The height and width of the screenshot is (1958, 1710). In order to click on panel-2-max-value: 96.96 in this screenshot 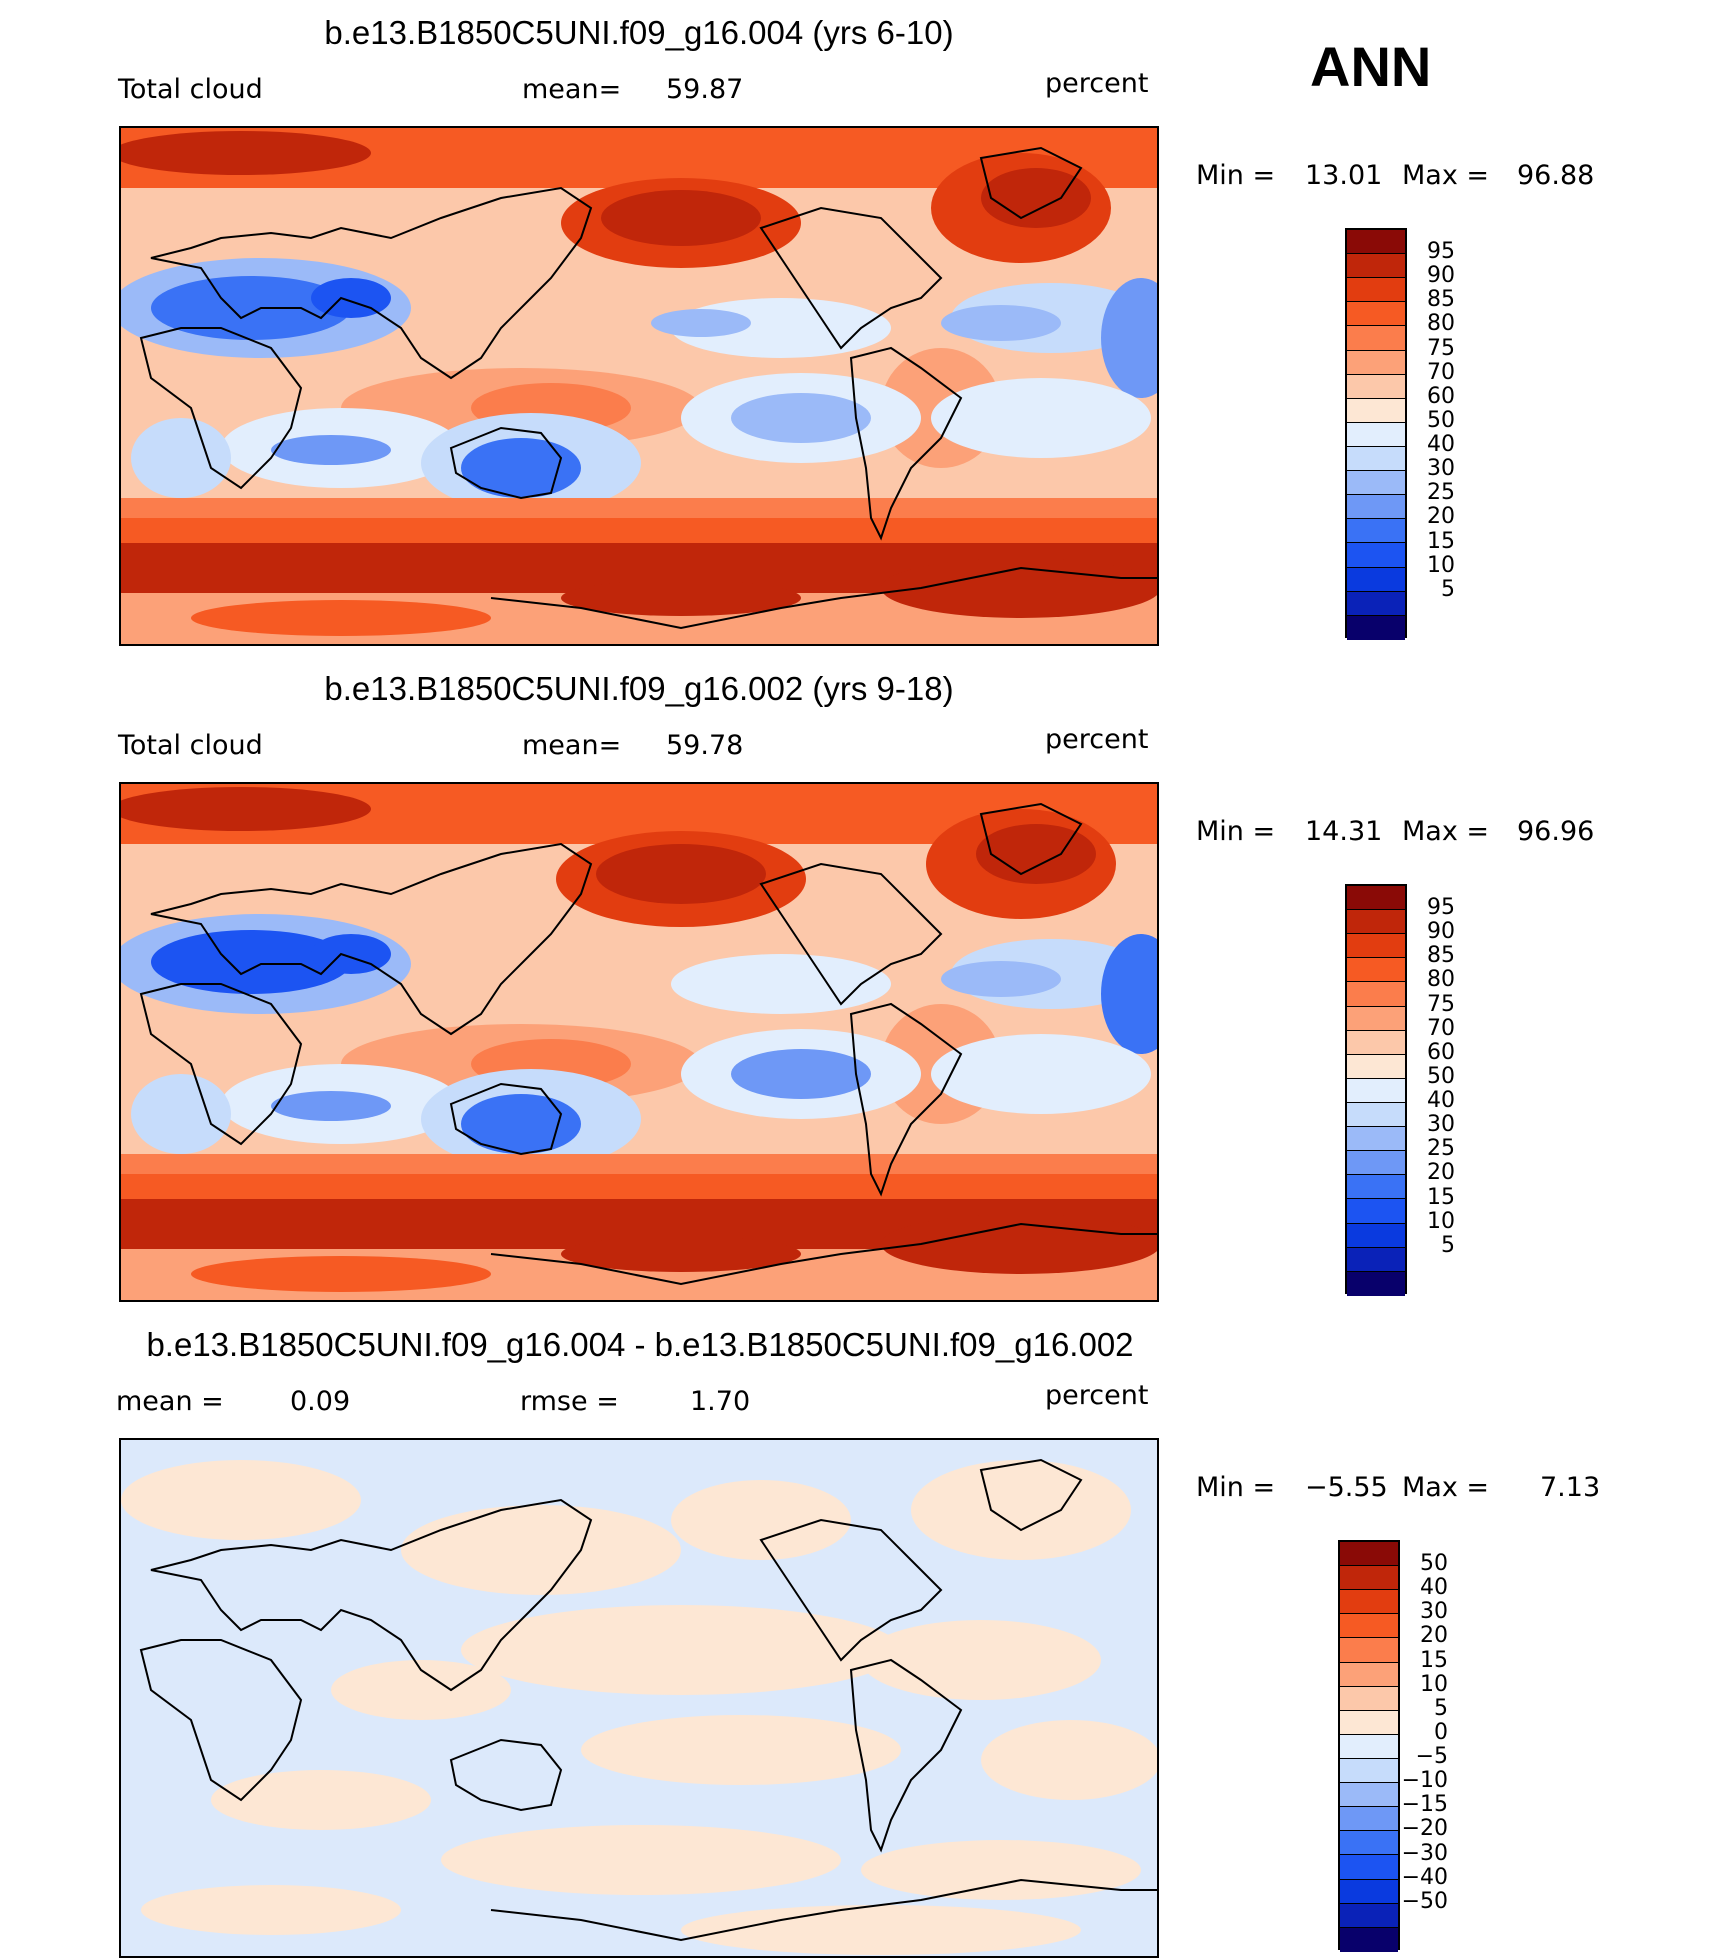, I will do `click(1556, 831)`.